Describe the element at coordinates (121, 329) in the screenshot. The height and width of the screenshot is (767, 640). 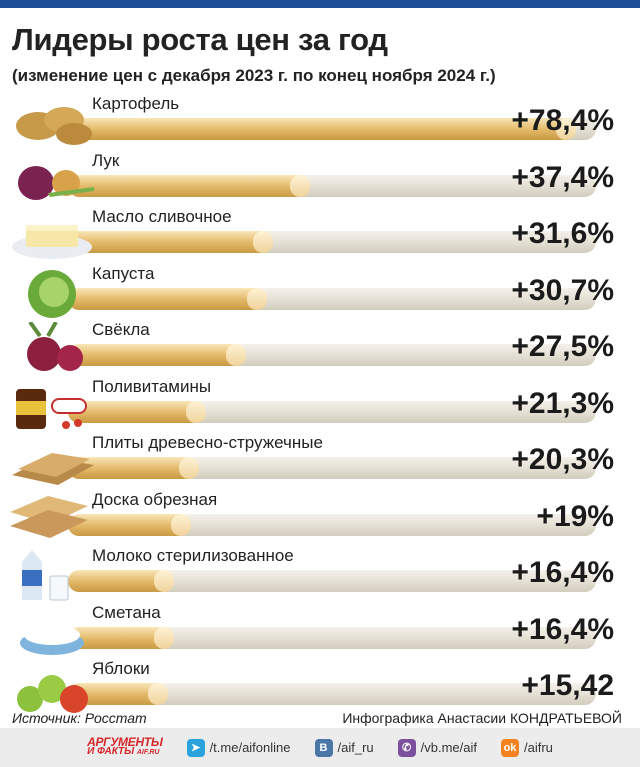
I see `bar-label: Свёкла` at that location.